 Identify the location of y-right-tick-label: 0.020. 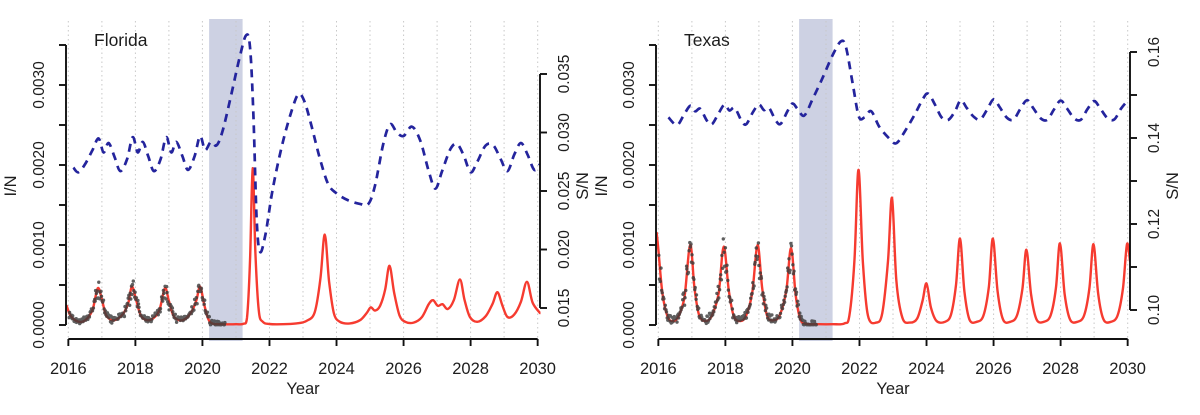
(564, 249).